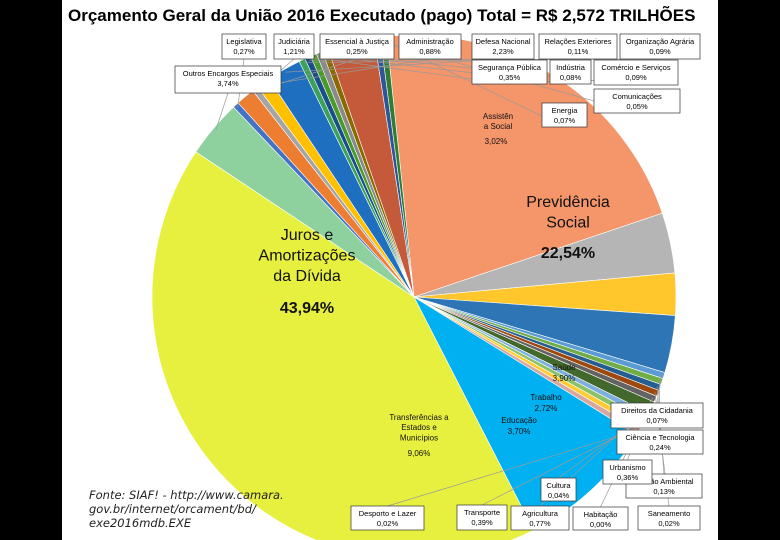 The image size is (780, 540). Describe the element at coordinates (388, 513) in the screenshot. I see `slice-label-desporto-e-lazer: Desporto e Lazer` at that location.